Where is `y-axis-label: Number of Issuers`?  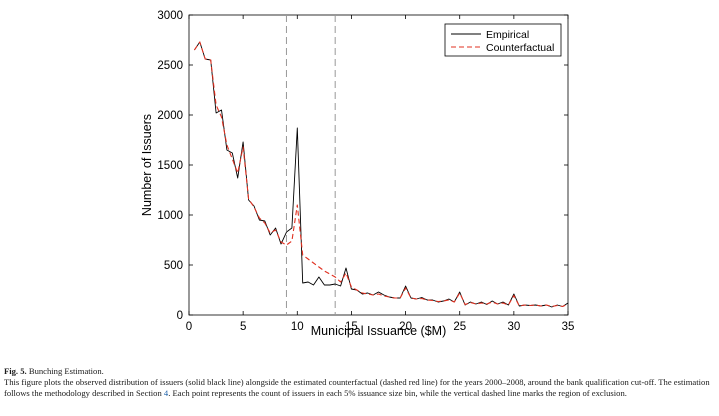
y-axis-label: Number of Issuers is located at coordinates (147, 165).